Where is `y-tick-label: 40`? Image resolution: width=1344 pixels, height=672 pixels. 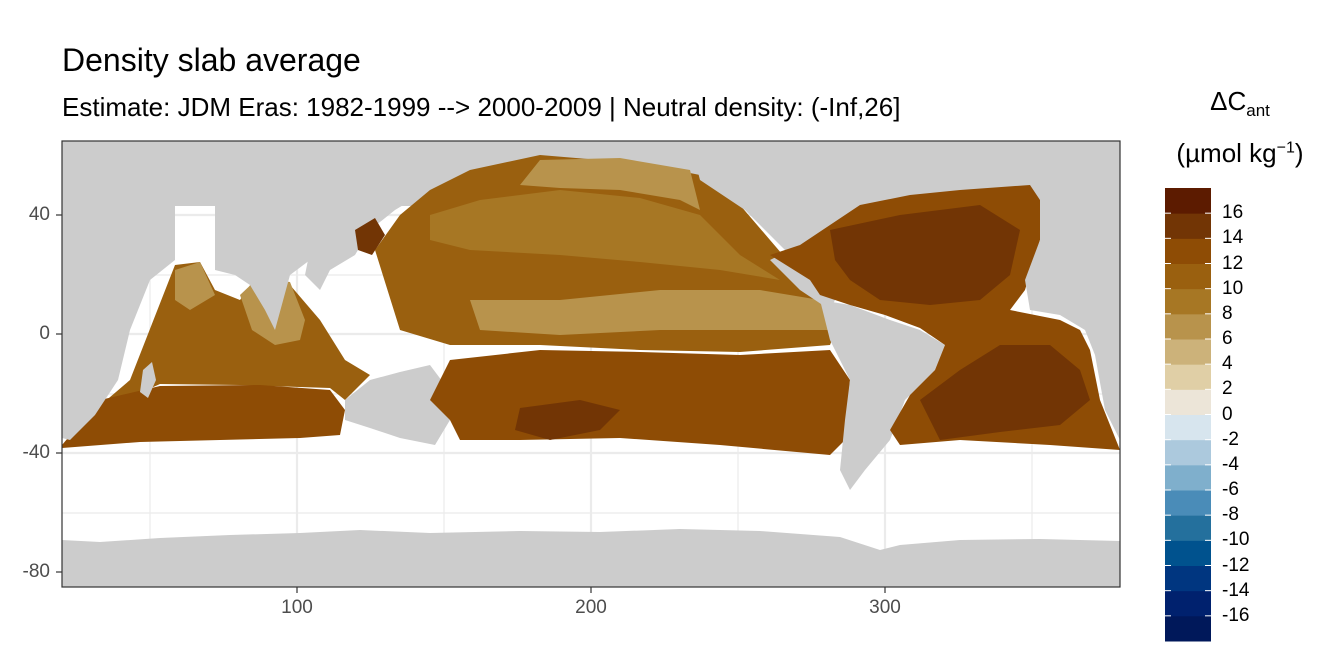 y-tick-label: 40 is located at coordinates (39, 214).